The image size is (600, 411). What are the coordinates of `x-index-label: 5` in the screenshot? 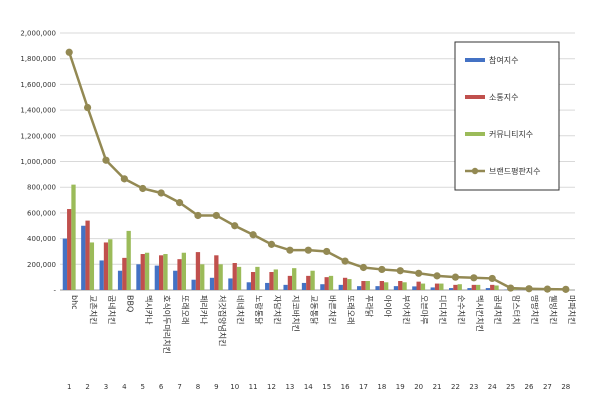 It's located at (143, 387).